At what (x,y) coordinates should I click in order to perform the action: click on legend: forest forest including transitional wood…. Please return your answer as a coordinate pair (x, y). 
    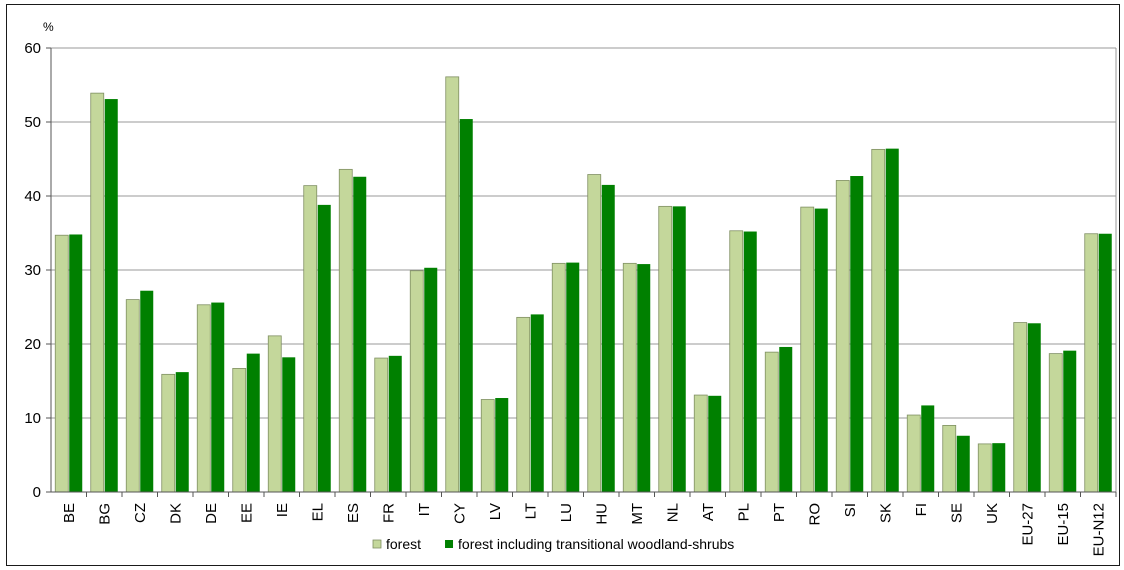
    Looking at the image, I should click on (553, 544).